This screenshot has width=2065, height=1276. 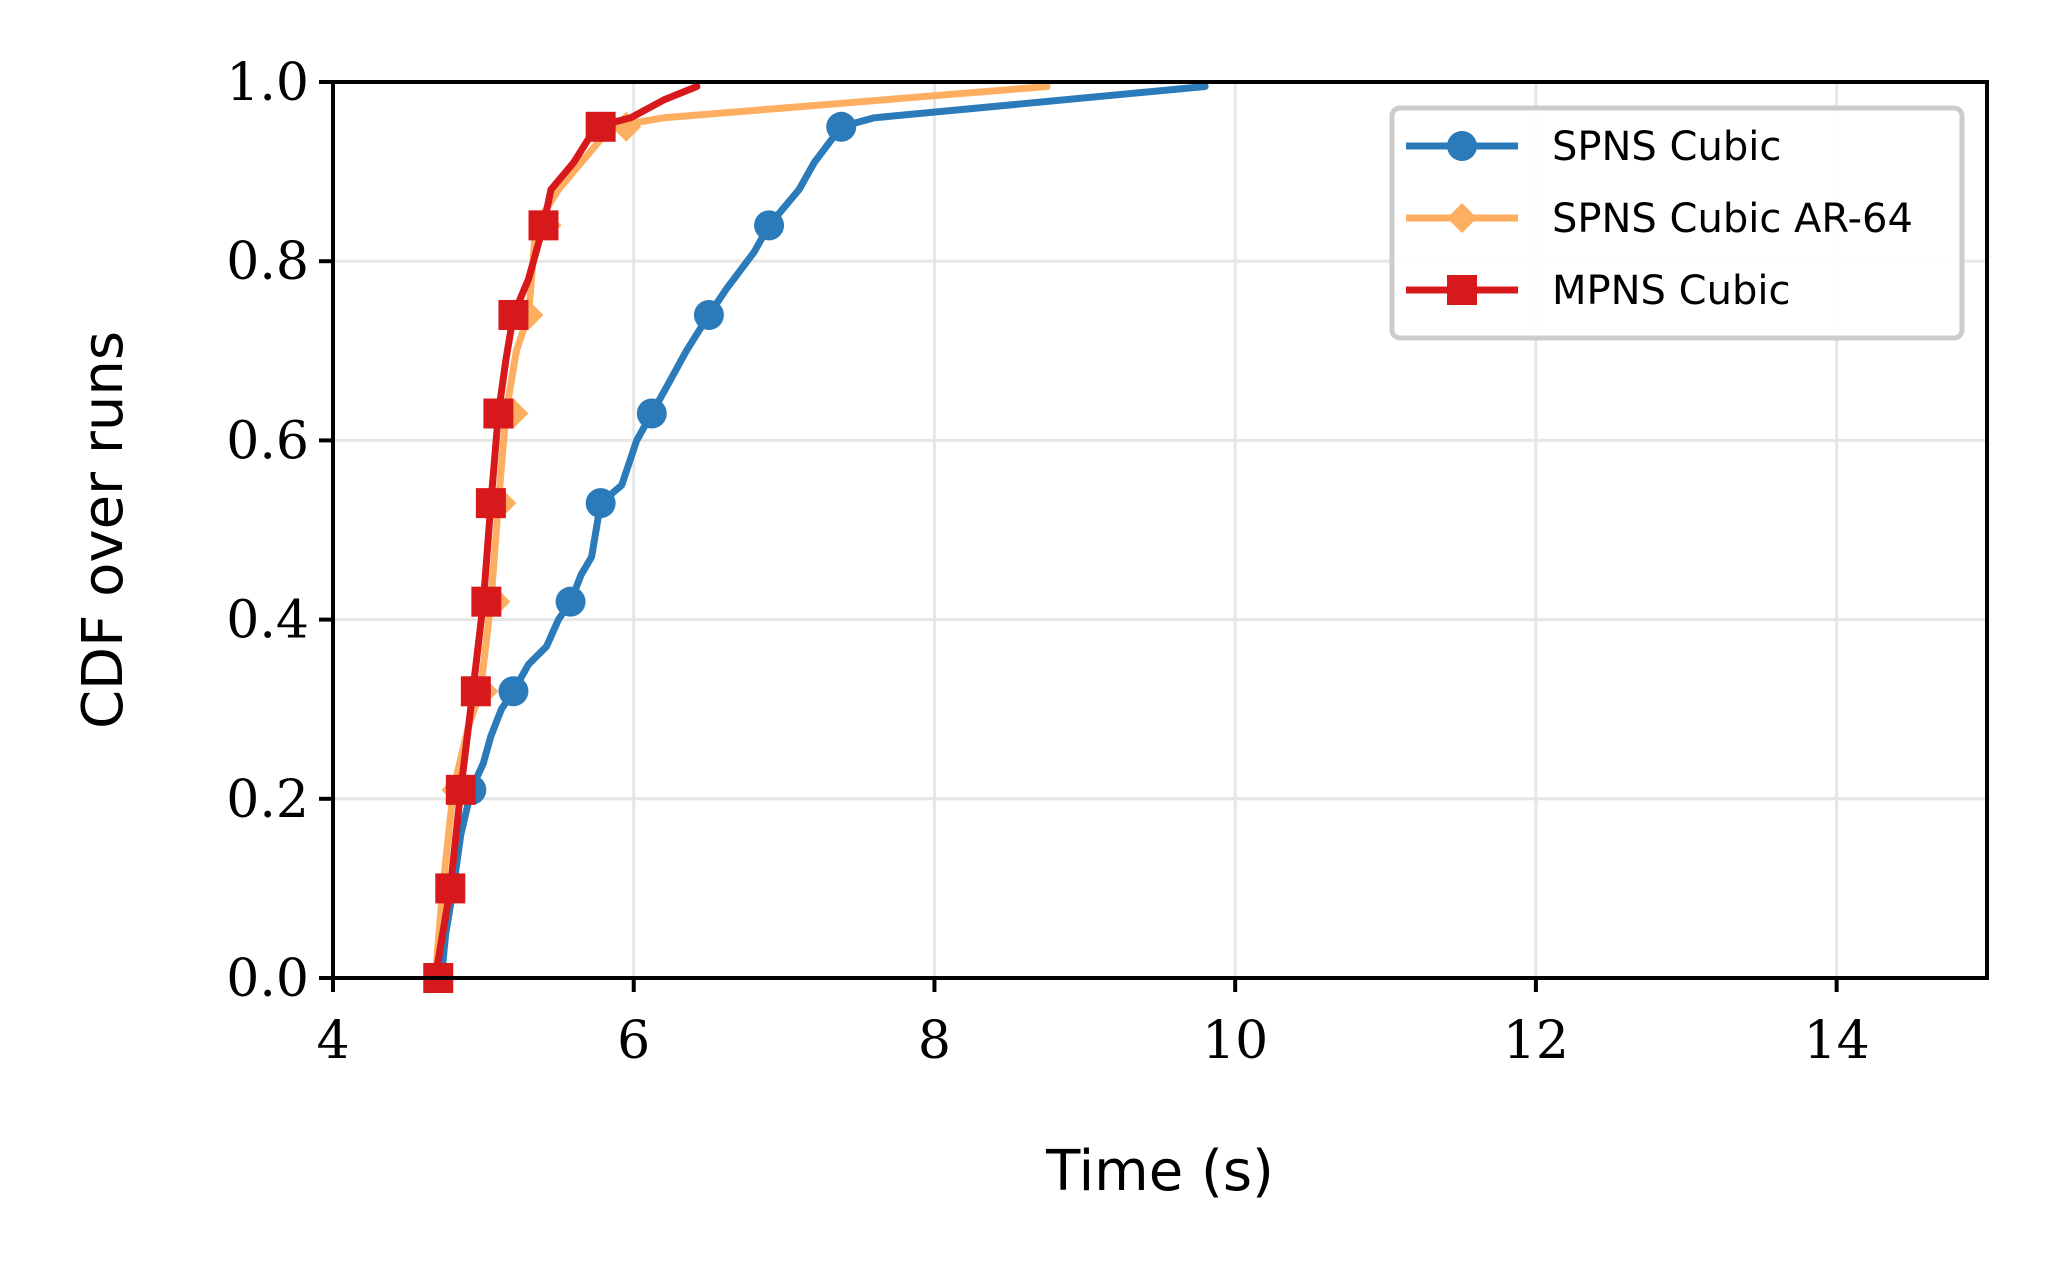 I want to click on x-tick-label: 14, so click(x=1837, y=1041).